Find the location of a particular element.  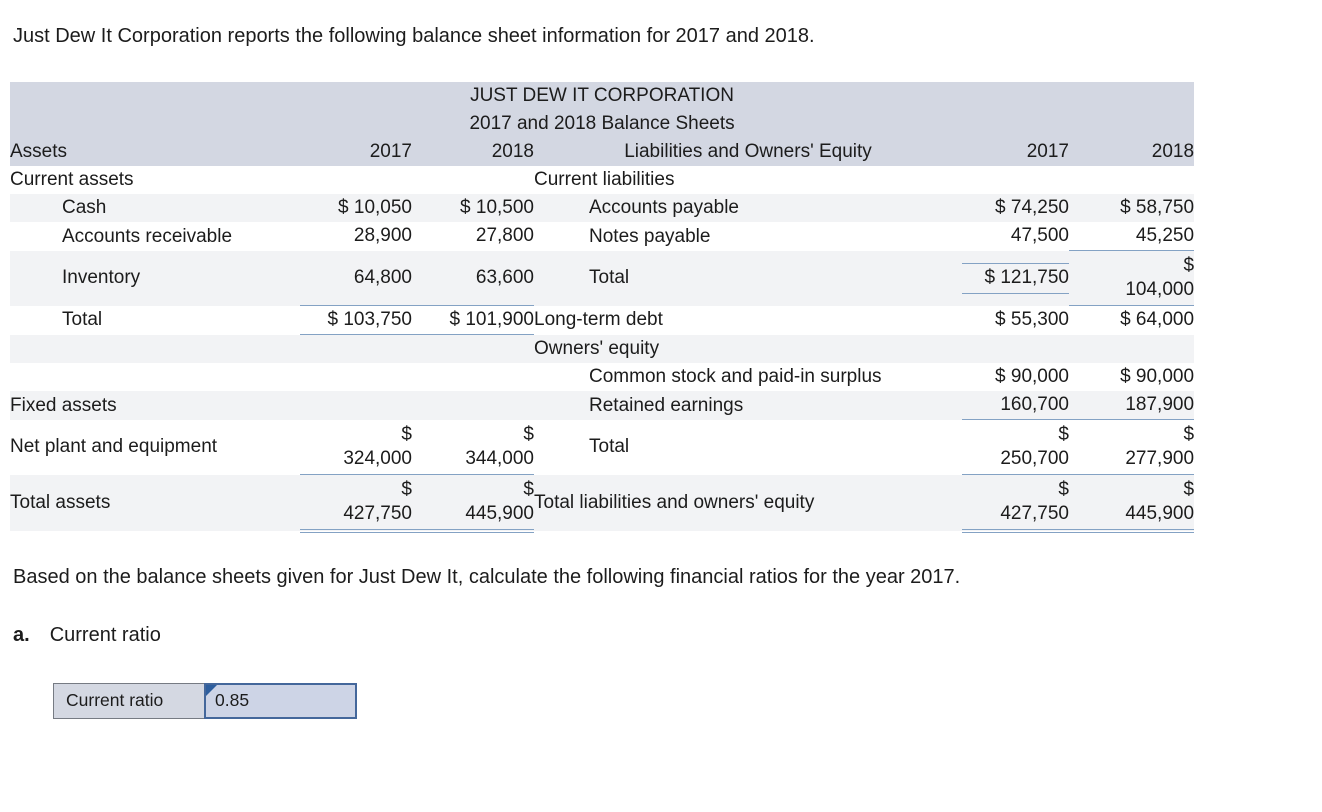

answer-field-cell is located at coordinates (280, 700).